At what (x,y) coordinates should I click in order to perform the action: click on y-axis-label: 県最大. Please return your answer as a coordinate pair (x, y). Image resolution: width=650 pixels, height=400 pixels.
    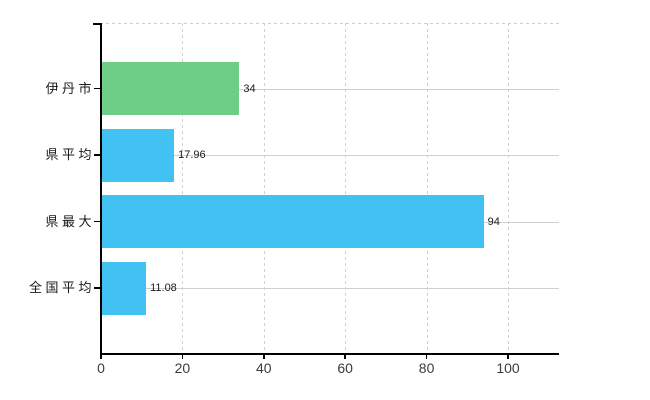
    Looking at the image, I should click on (70, 221).